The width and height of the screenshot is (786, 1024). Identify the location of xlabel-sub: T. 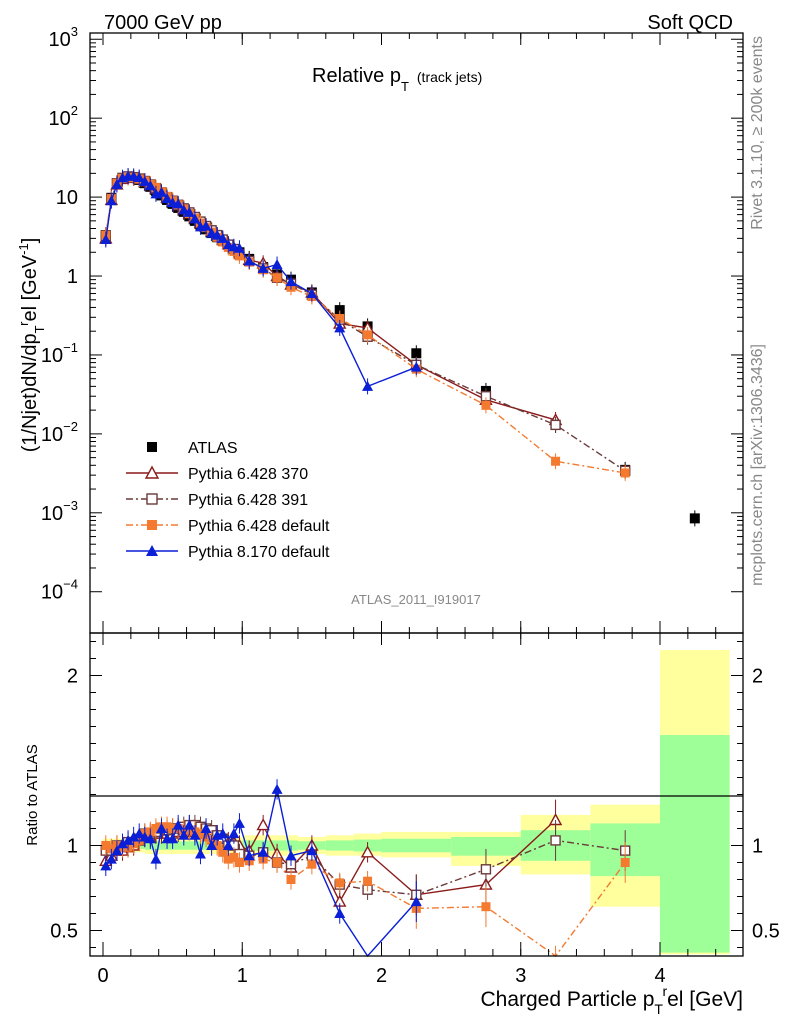
(658, 1009).